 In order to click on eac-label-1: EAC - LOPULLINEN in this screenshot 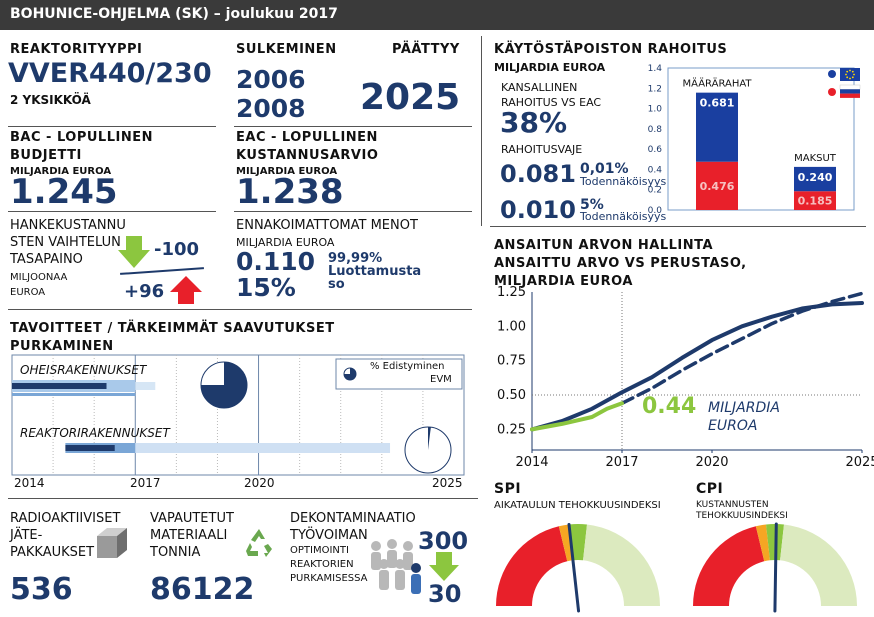, I will do `click(307, 137)`.